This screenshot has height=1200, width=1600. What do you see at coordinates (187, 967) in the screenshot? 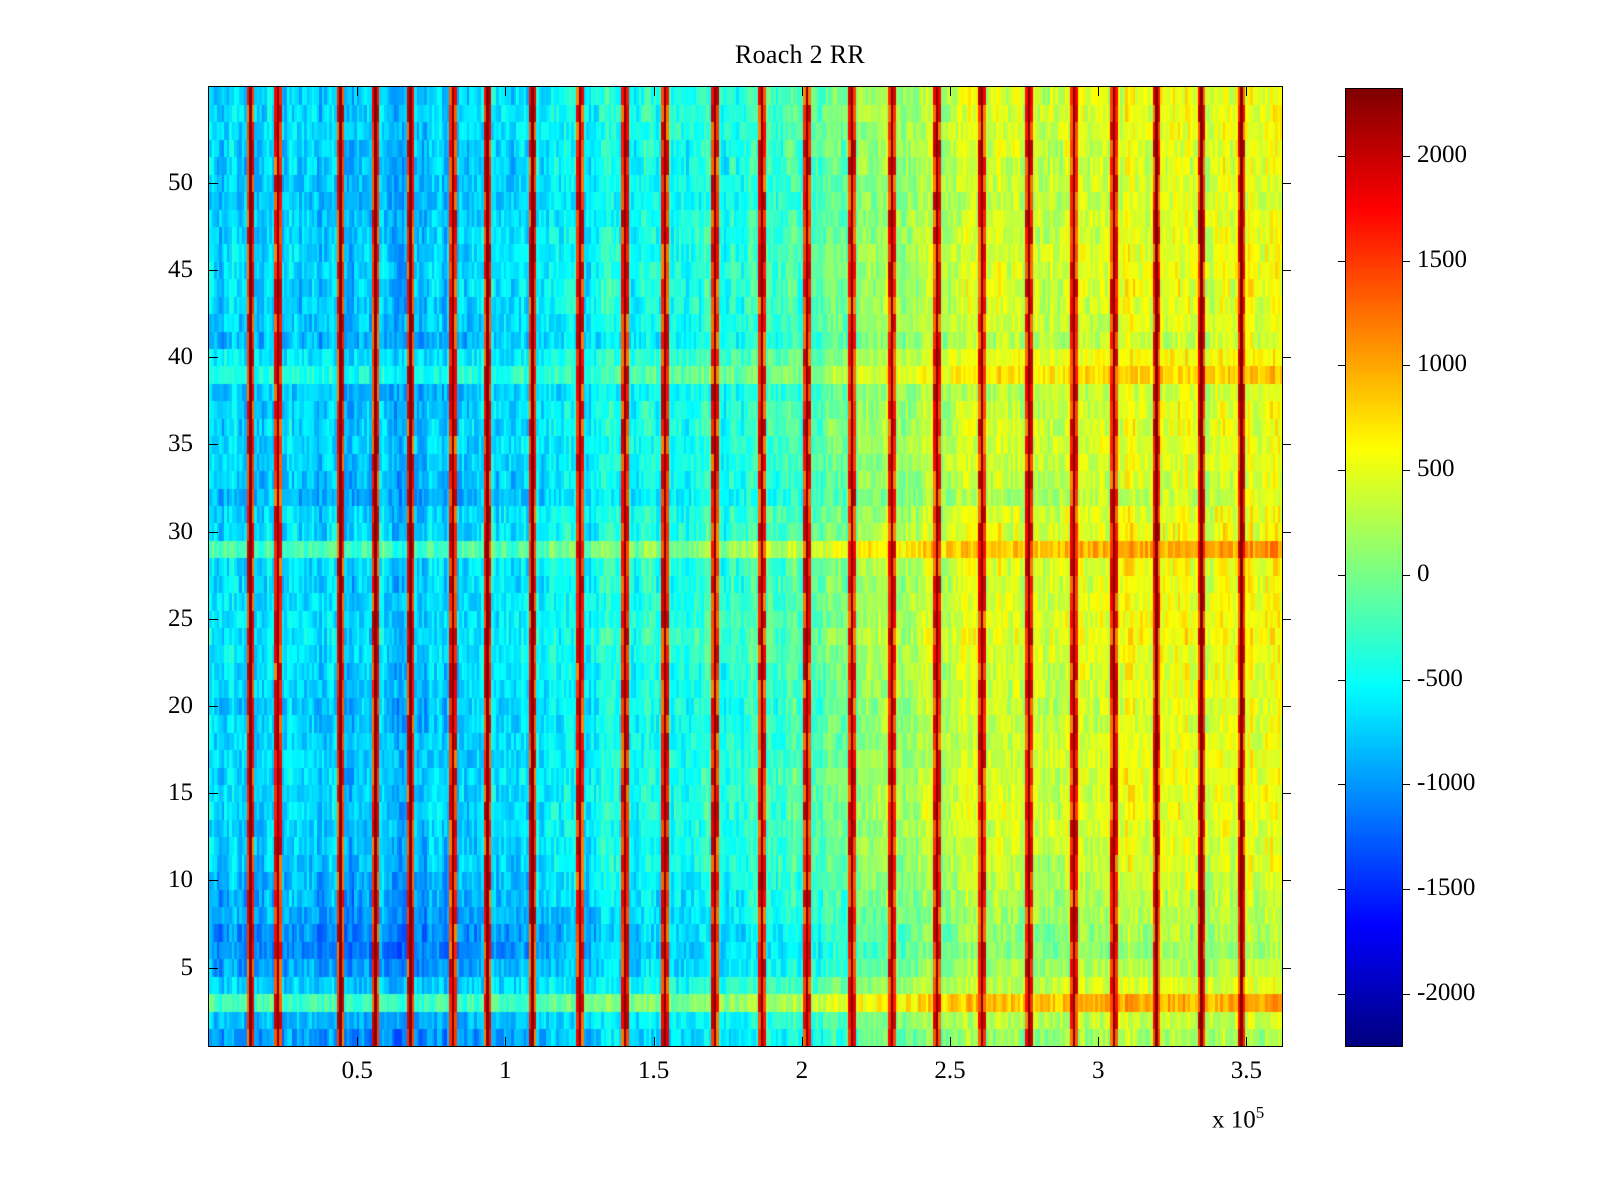
I see `y-axis-tick-label: 5` at bounding box center [187, 967].